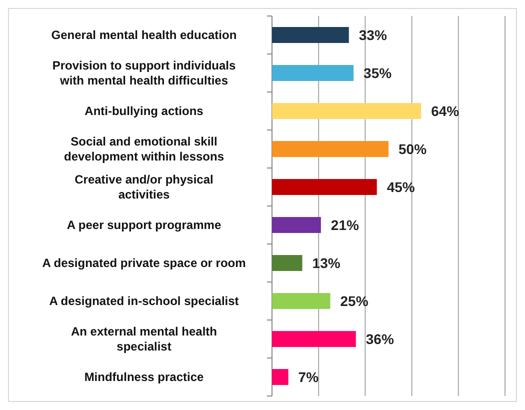  I want to click on y-tick-label: A designated in-school specialist, so click(144, 301).